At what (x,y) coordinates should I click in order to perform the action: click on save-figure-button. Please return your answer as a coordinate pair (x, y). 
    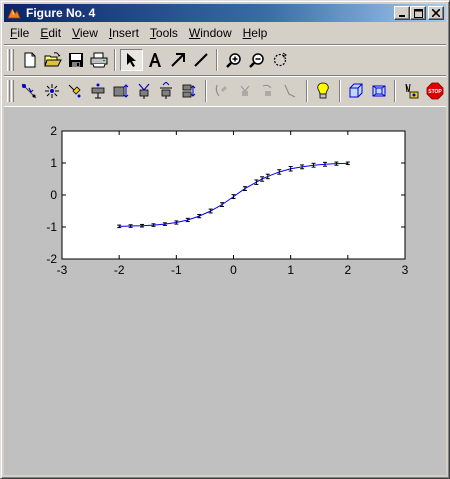
    Looking at the image, I should click on (75, 60).